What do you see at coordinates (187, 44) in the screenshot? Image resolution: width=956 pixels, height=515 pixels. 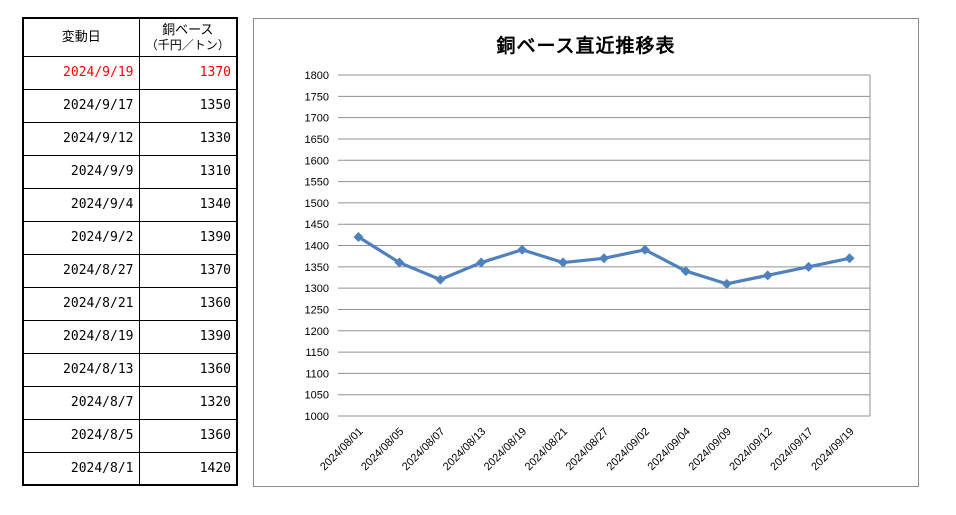 I see `price-column-header-line2: （千円／トン）` at bounding box center [187, 44].